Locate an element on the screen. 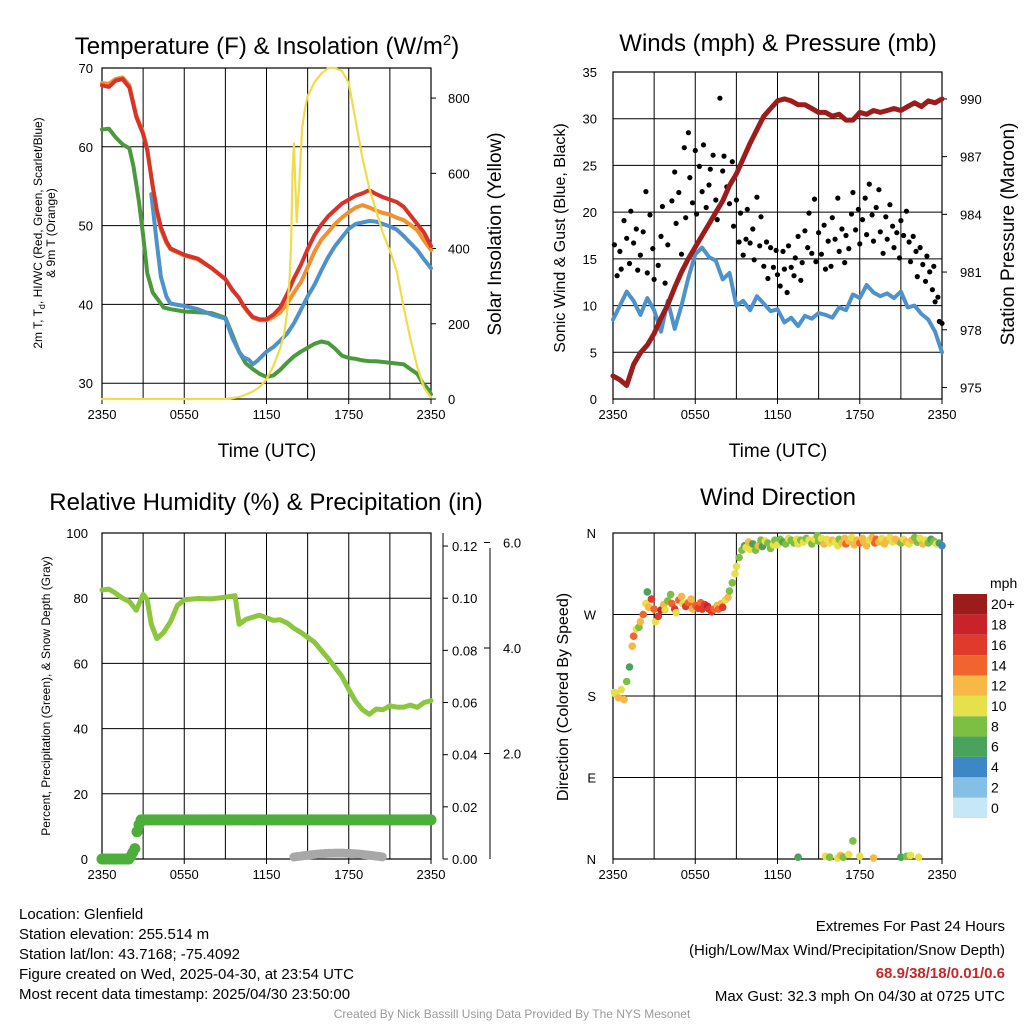 The height and width of the screenshot is (1024, 1024). elevation-text: Station elevation: 255.514 m is located at coordinates (114, 934).